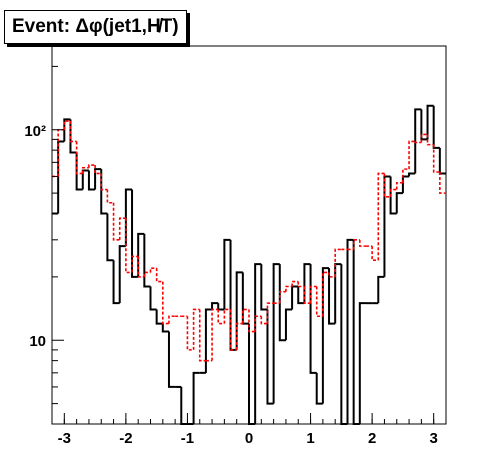 The width and height of the screenshot is (496, 472). I want to click on x-tick-label: 1, so click(310, 438).